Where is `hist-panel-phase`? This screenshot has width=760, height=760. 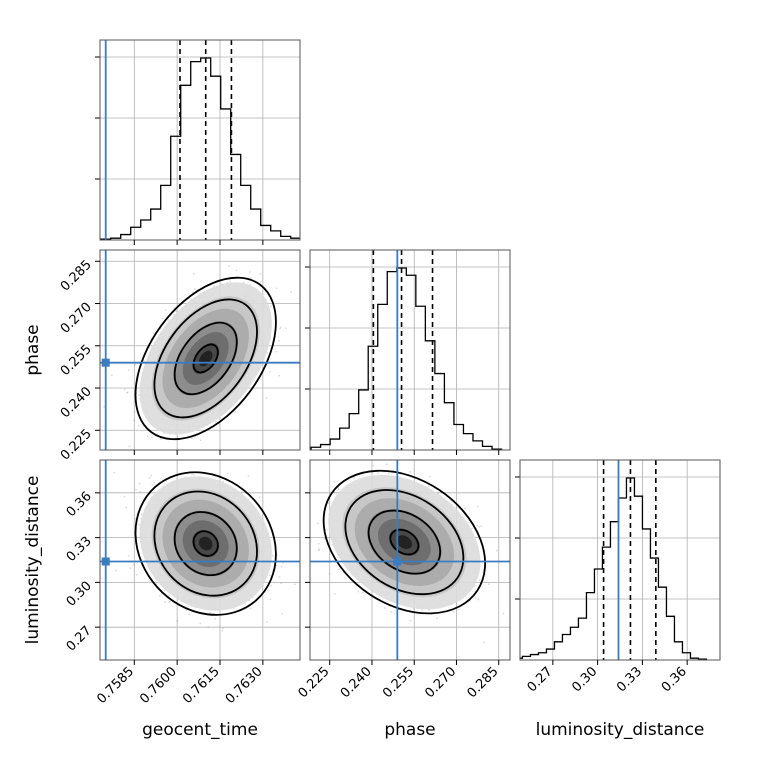 hist-panel-phase is located at coordinates (408, 350).